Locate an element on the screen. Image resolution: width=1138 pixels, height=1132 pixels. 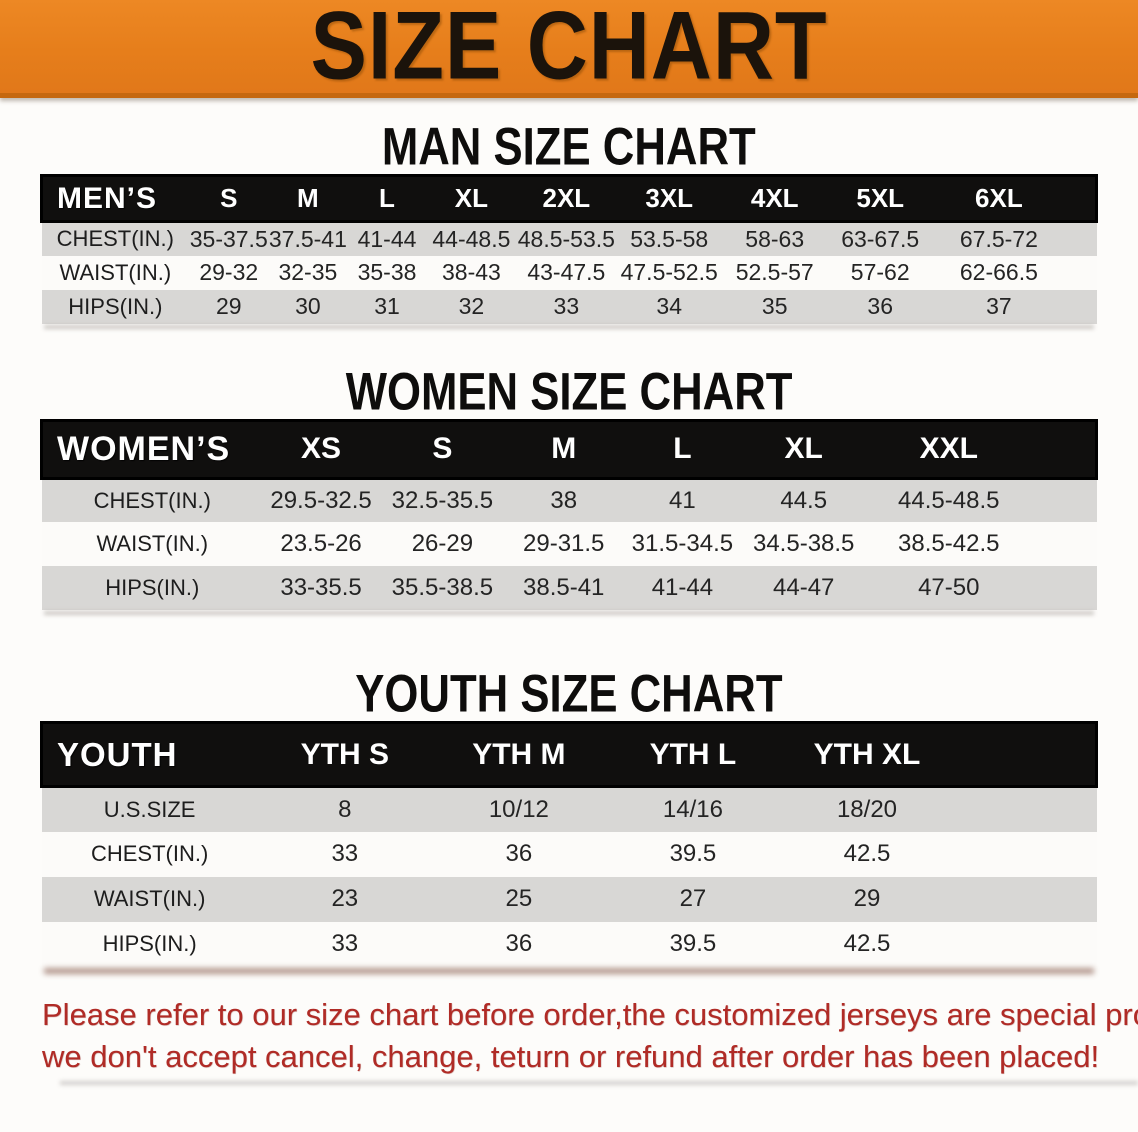
size-value-cell: 26-29 is located at coordinates (442, 543).